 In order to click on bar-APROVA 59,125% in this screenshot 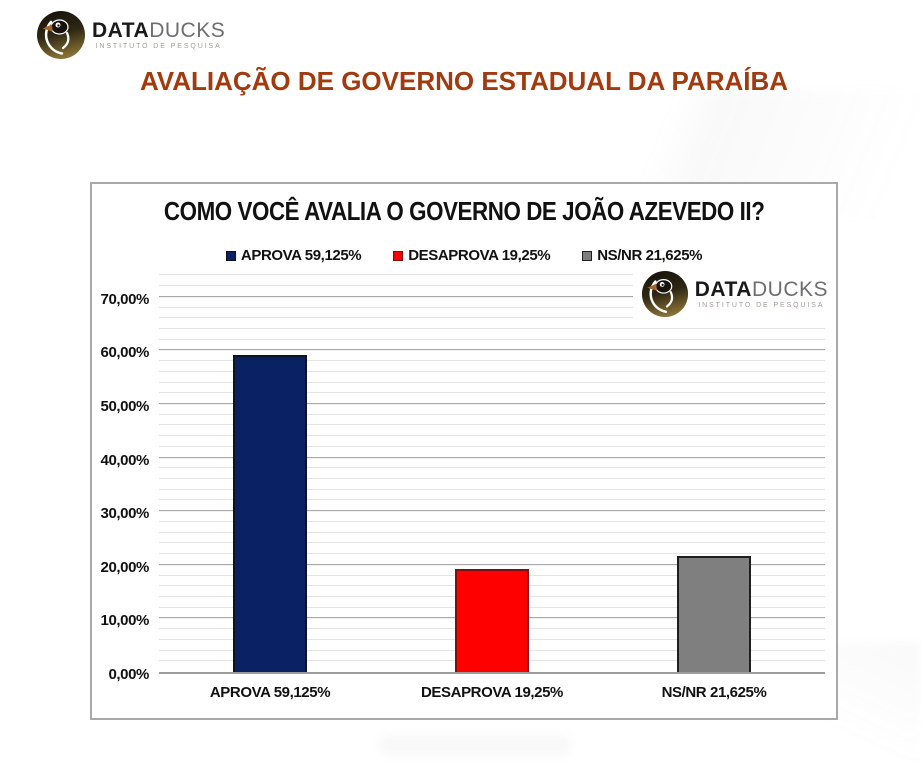, I will do `click(270, 513)`.